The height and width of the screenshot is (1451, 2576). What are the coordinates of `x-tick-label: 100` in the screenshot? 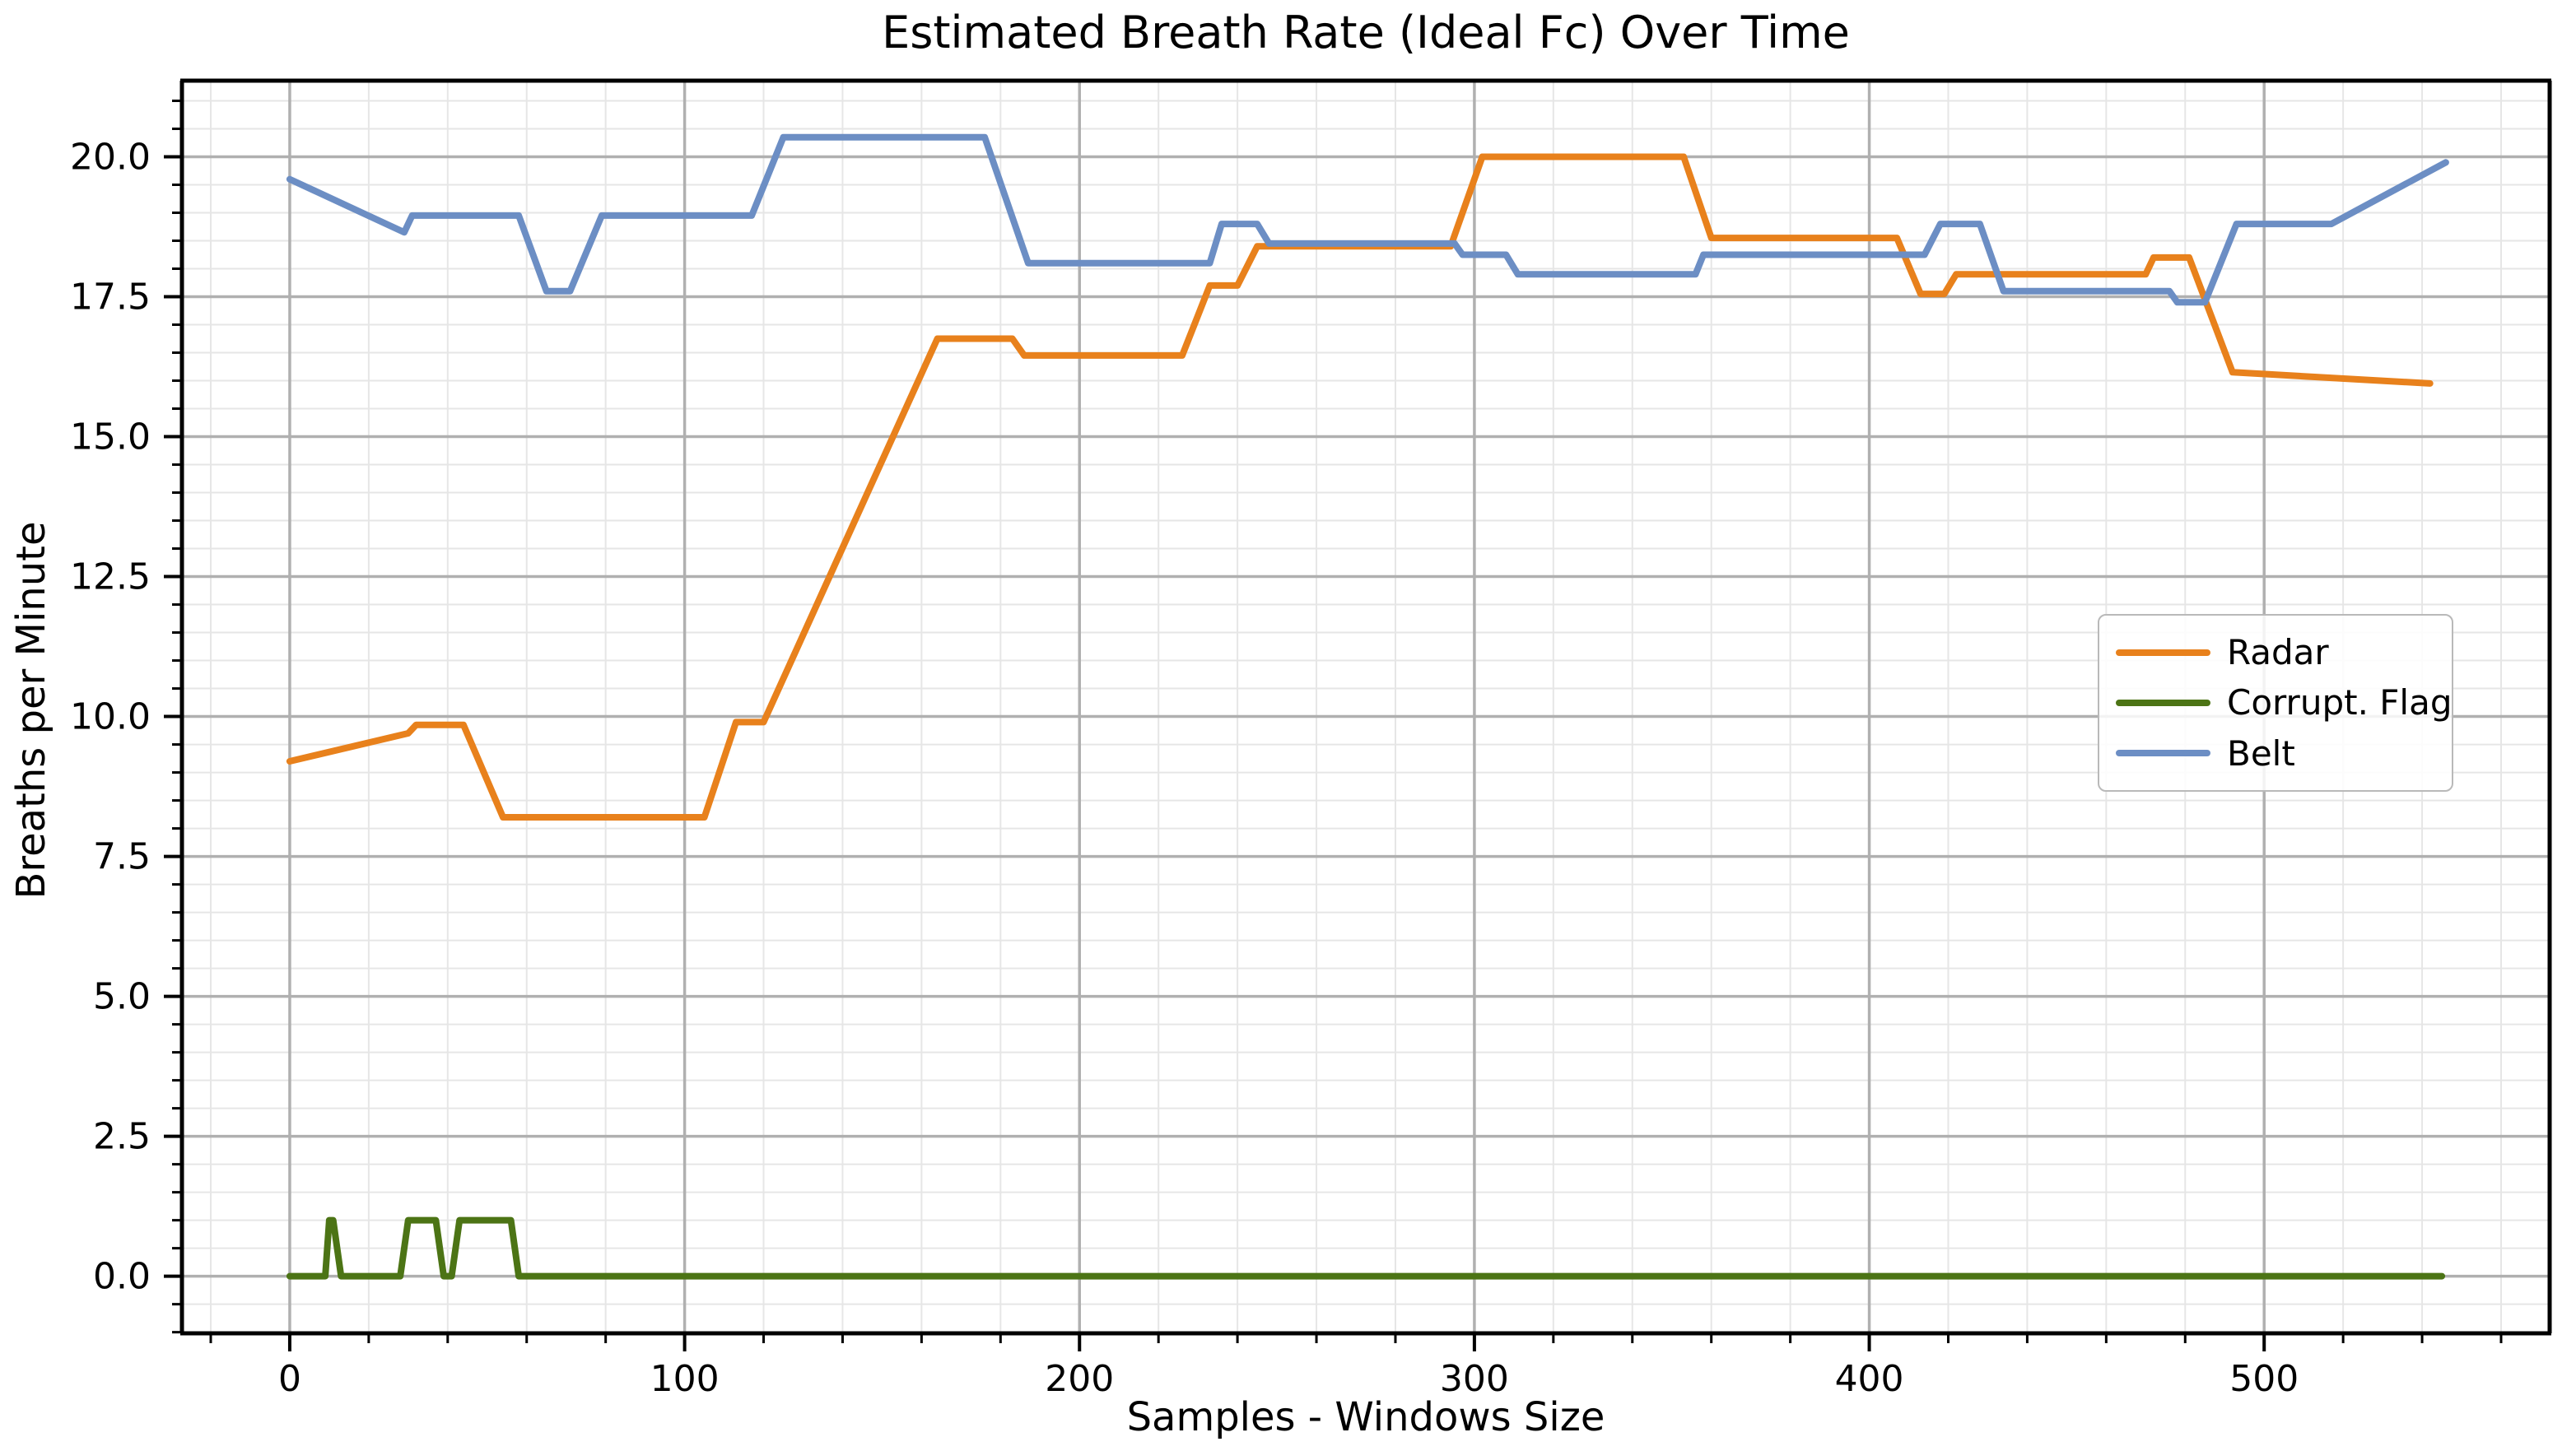 It's located at (685, 1379).